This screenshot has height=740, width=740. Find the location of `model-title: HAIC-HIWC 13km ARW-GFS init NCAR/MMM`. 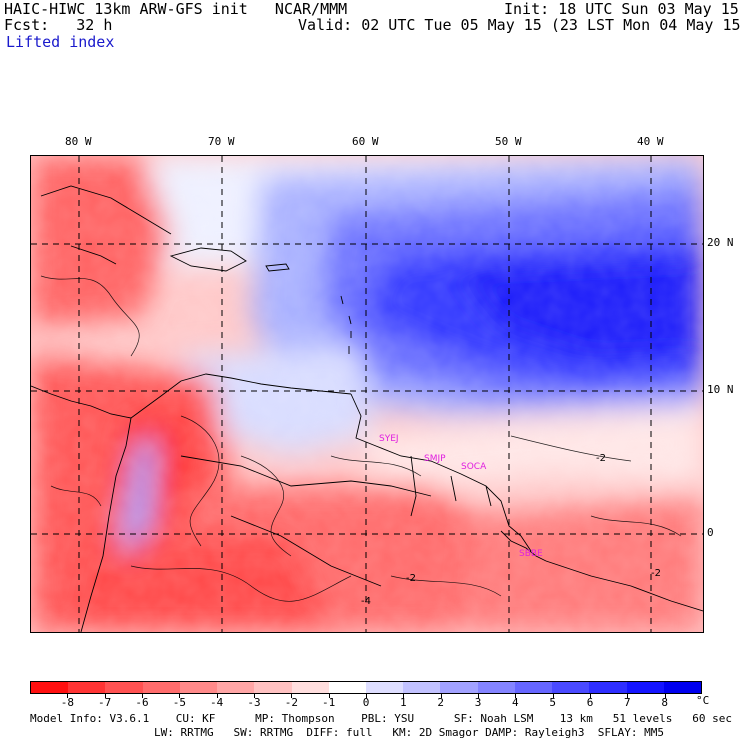

model-title: HAIC-HIWC 13km ARW-GFS init NCAR/MMM is located at coordinates (176, 9).